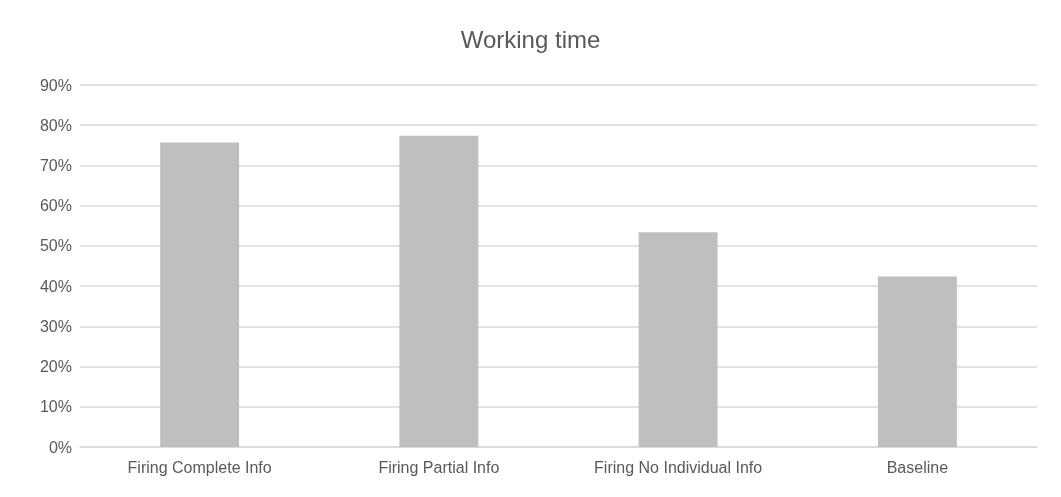 The height and width of the screenshot is (497, 1061). What do you see at coordinates (55, 165) in the screenshot?
I see `y-tick-label: 70%` at bounding box center [55, 165].